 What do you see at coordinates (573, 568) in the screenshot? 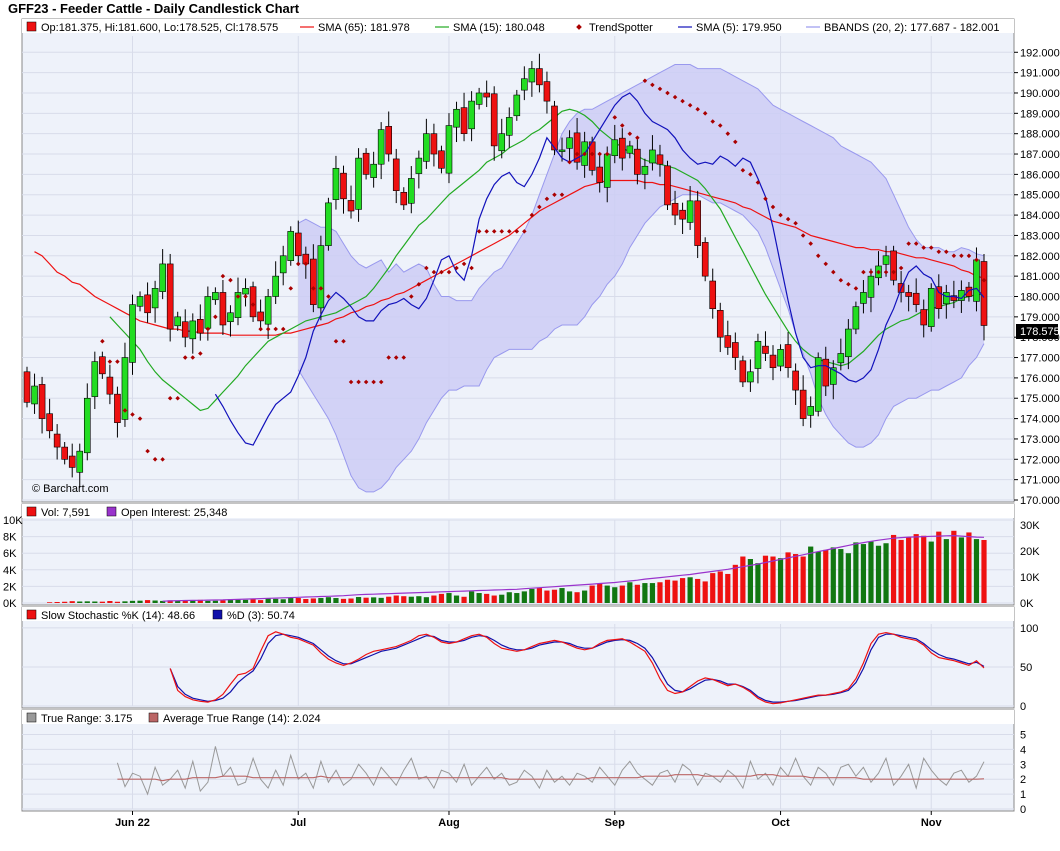
I see `open-interest-line` at bounding box center [573, 568].